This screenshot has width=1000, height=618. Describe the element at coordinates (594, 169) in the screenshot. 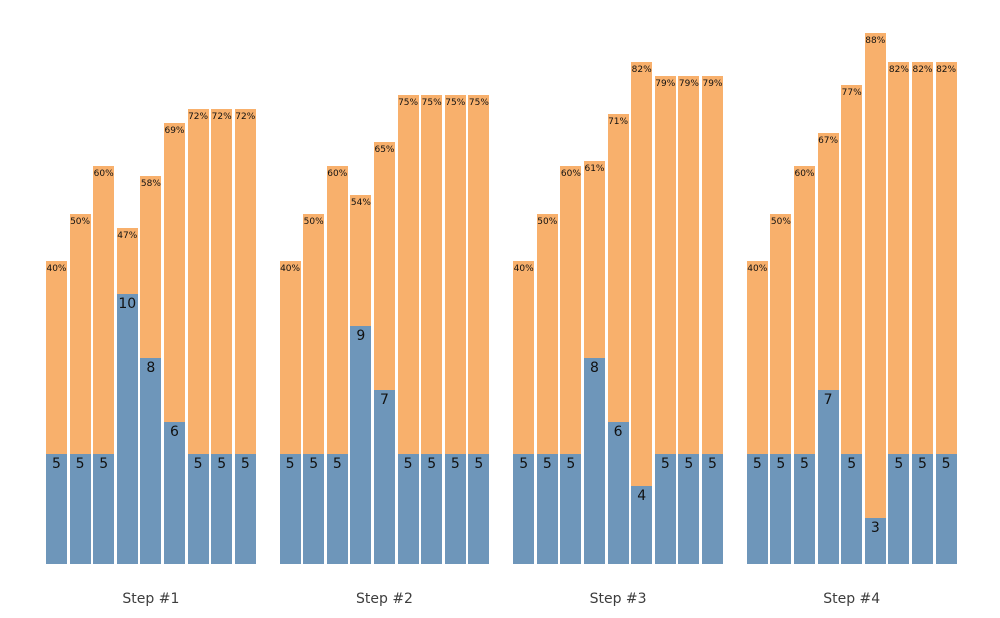

I see `bar-percent-label: 61%` at that location.